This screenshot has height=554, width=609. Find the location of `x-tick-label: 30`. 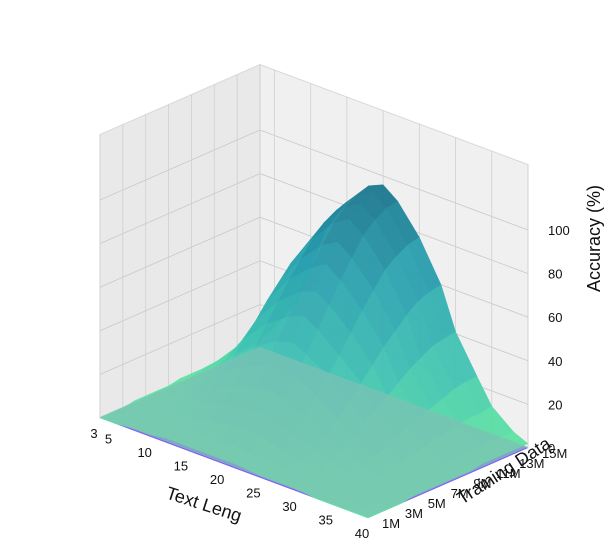

x-tick-label: 30 is located at coordinates (289, 506).